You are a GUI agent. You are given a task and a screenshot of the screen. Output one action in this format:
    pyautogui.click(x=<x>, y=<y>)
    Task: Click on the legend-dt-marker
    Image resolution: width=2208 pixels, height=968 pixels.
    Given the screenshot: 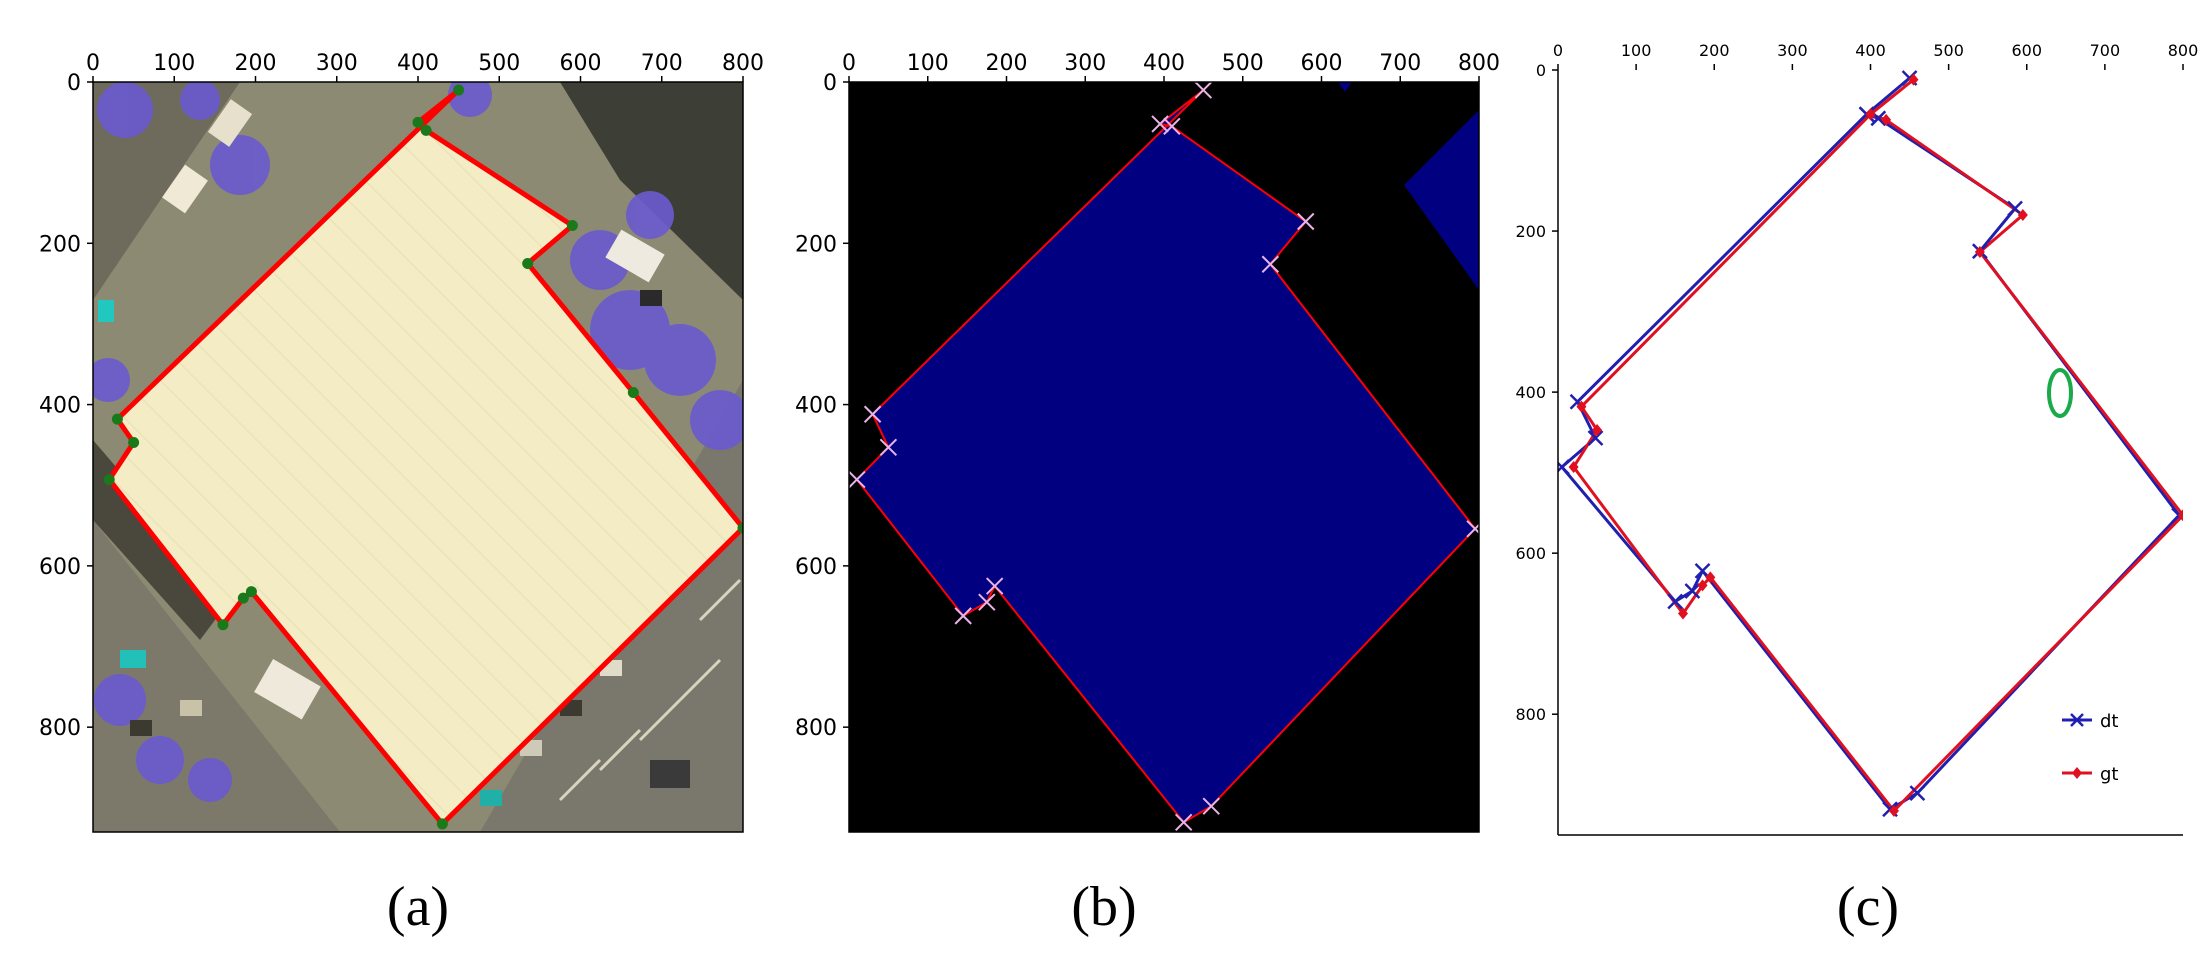 What is the action you would take?
    pyautogui.click(x=2077, y=720)
    